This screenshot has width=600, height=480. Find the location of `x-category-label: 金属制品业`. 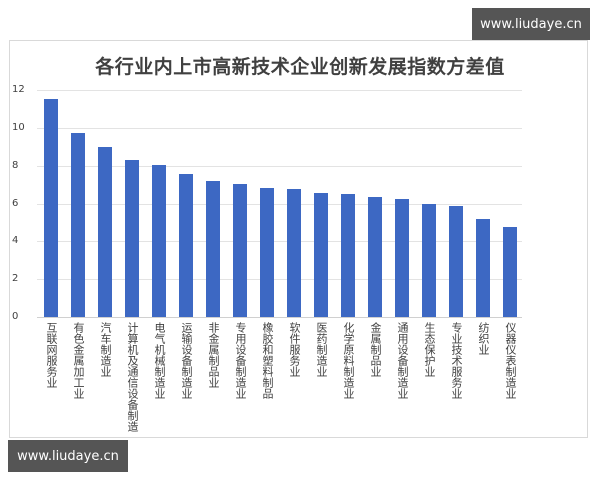

x-category-label: 金属制品业 is located at coordinates (375, 349).